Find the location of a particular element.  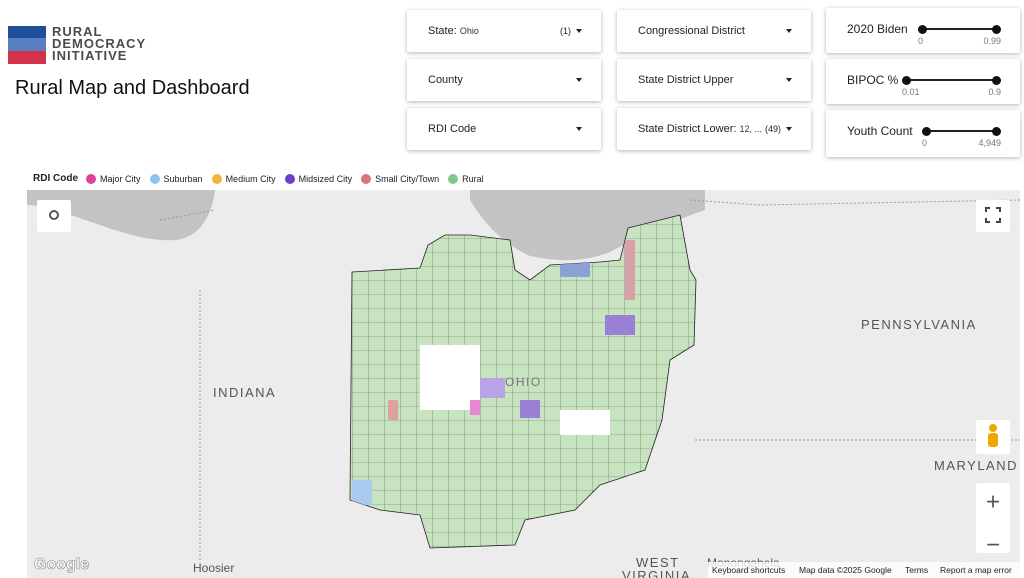

attribution-link: Map data ©2025 Google is located at coordinates (845, 570).